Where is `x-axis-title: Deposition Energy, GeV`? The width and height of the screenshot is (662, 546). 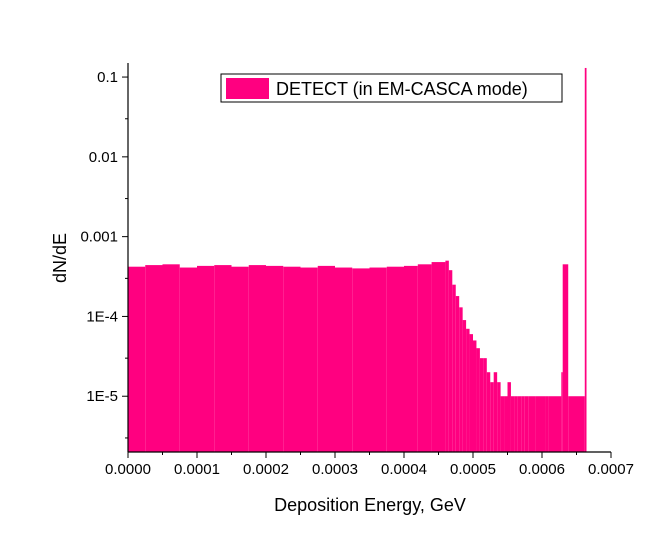
x-axis-title: Deposition Energy, GeV is located at coordinates (370, 505).